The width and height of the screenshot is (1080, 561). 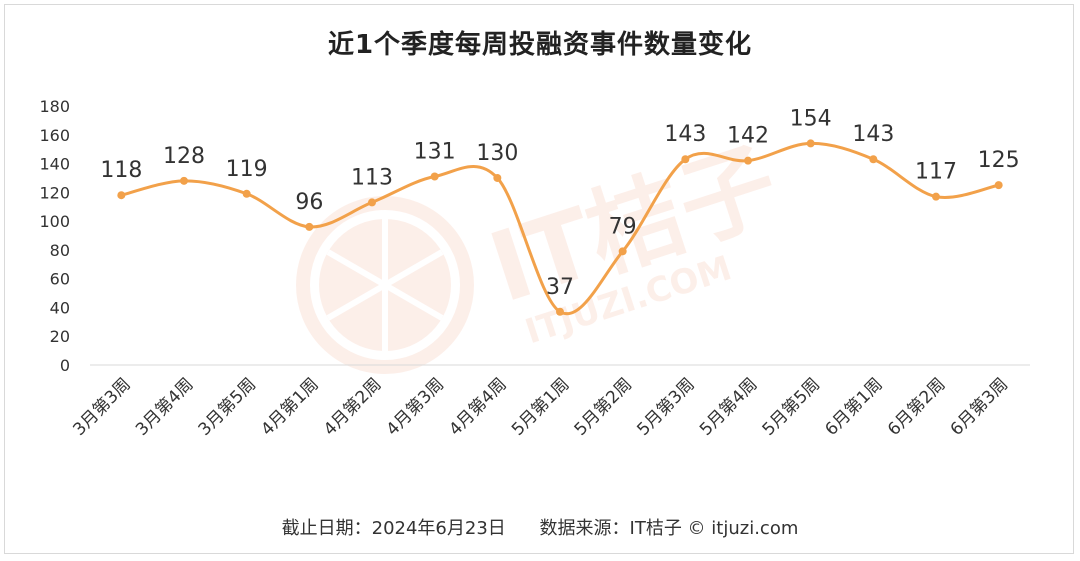 I want to click on data-label: 128, so click(x=184, y=156).